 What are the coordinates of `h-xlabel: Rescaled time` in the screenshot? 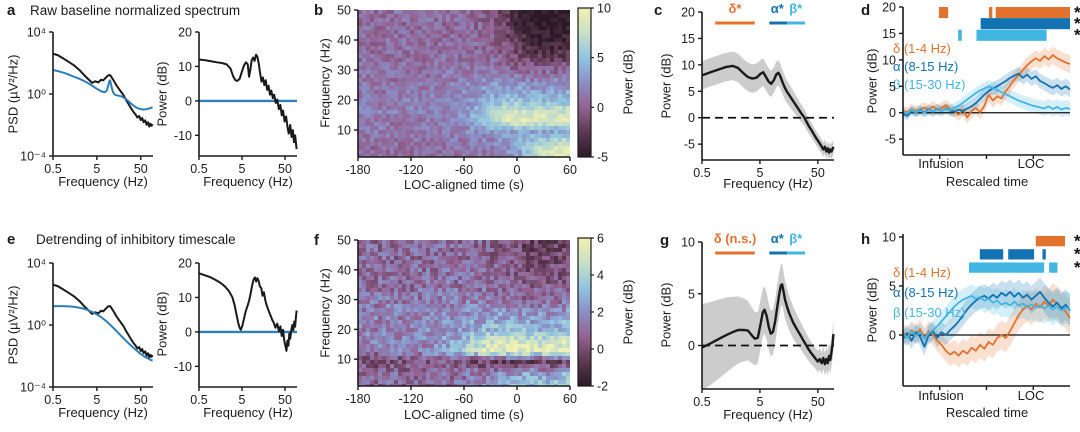 It's located at (987, 412).